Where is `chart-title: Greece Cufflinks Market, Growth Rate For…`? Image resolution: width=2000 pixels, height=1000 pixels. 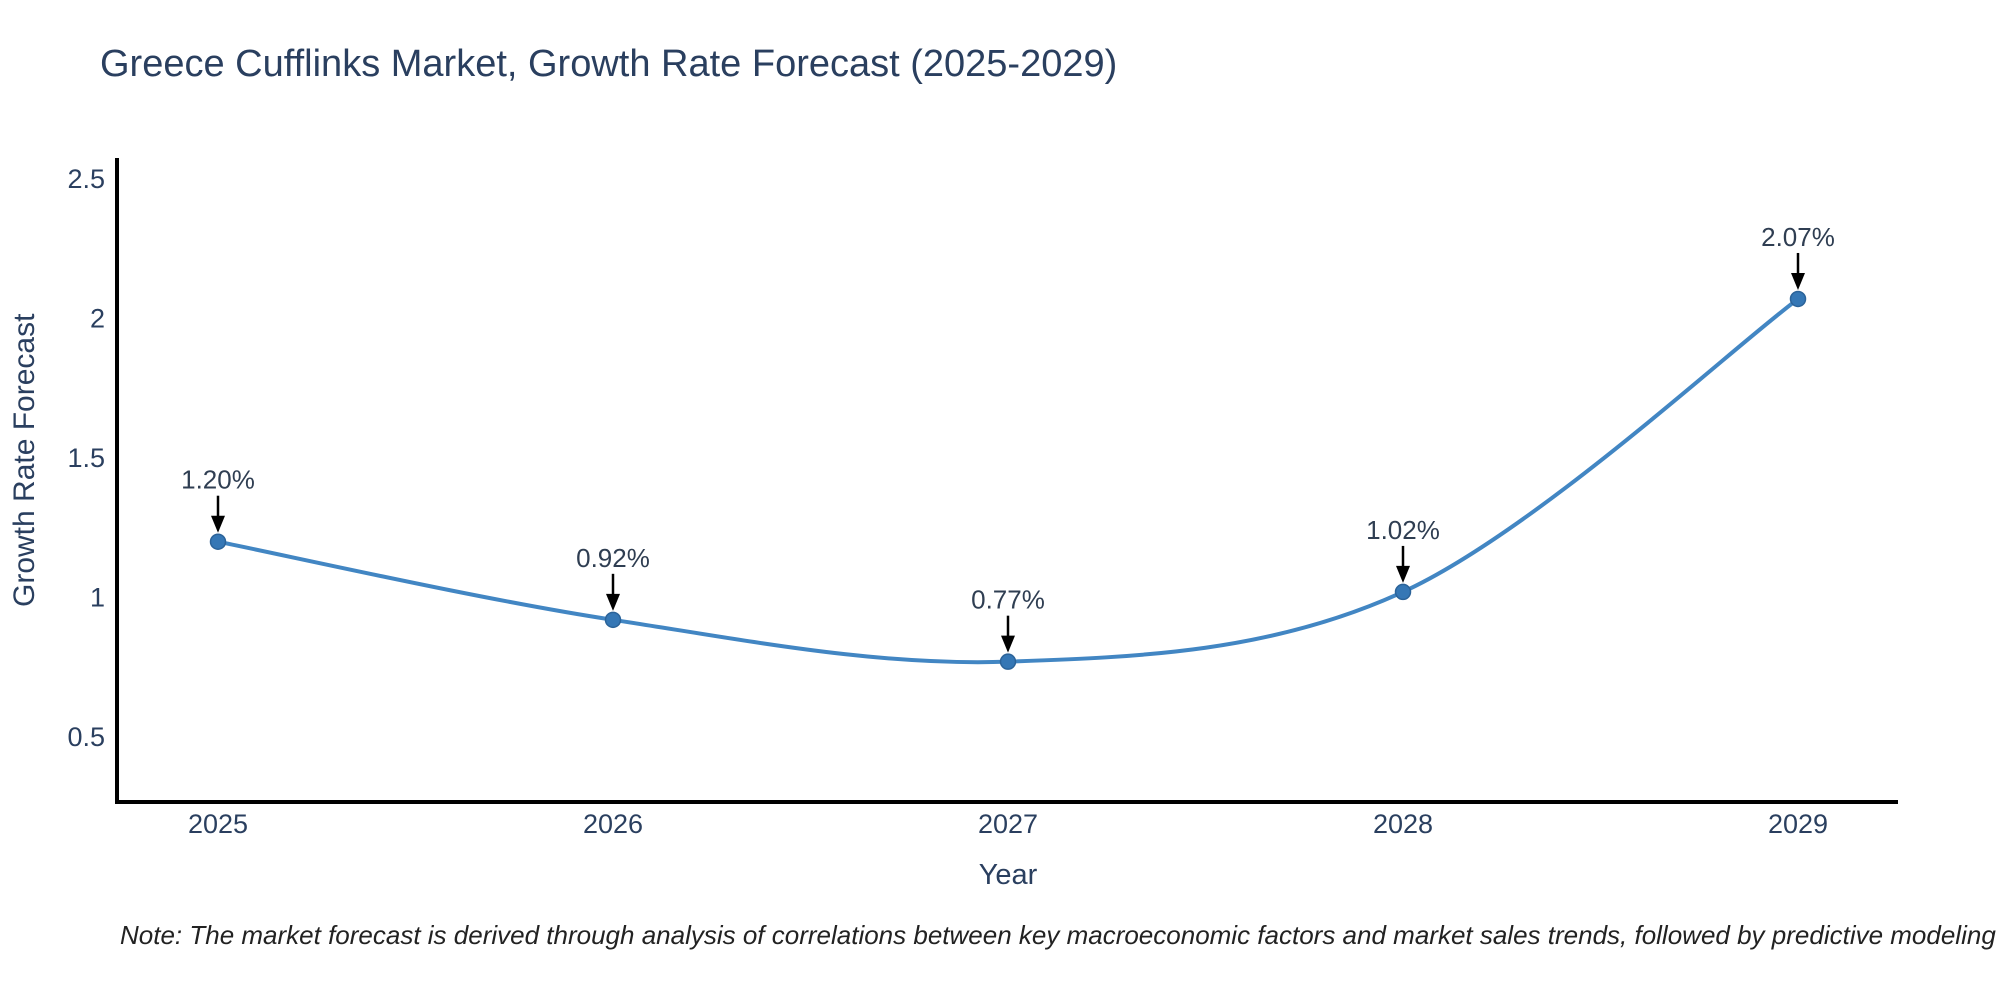
chart-title: Greece Cufflinks Market, Growth Rate For… is located at coordinates (608, 64).